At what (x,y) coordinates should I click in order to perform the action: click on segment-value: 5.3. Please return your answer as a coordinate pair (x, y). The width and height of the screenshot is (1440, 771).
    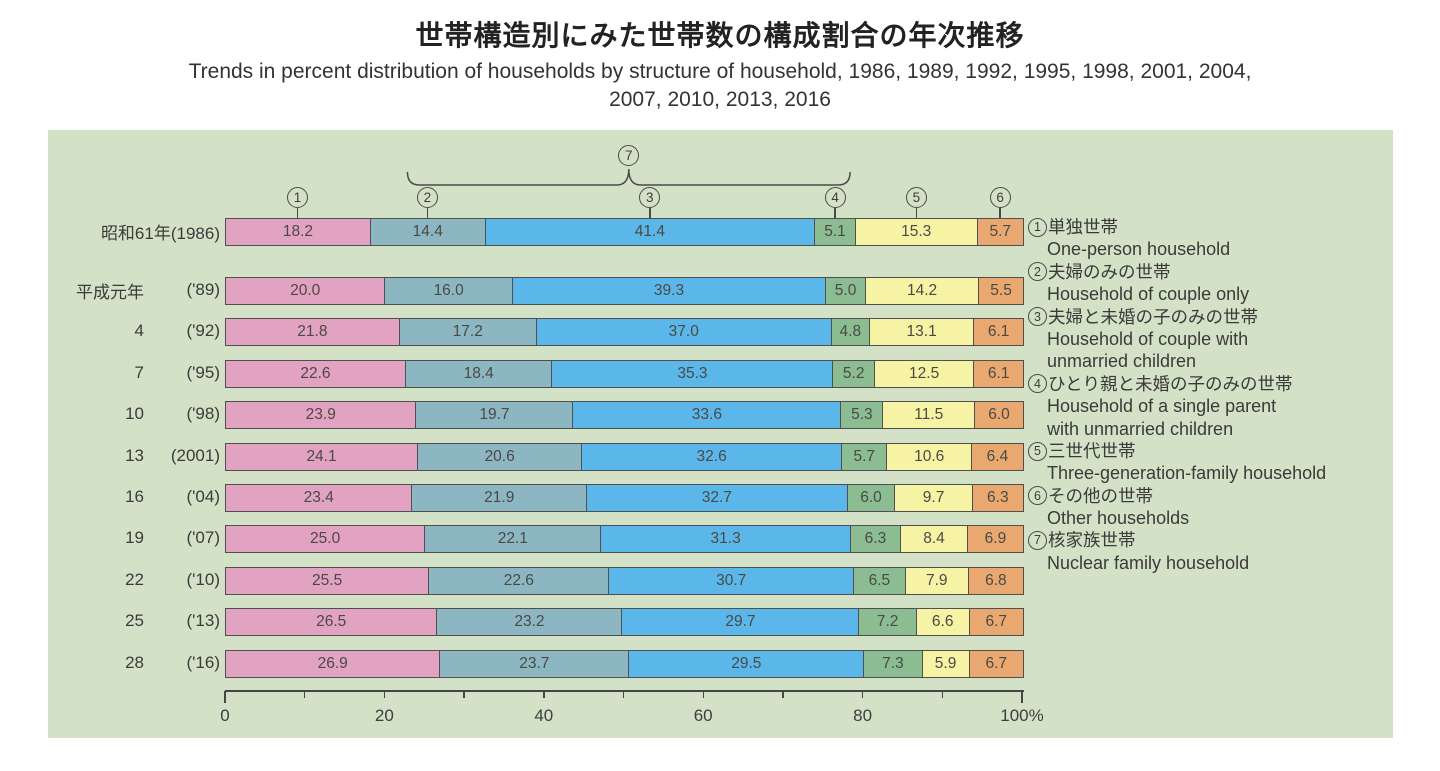
    Looking at the image, I should click on (862, 415).